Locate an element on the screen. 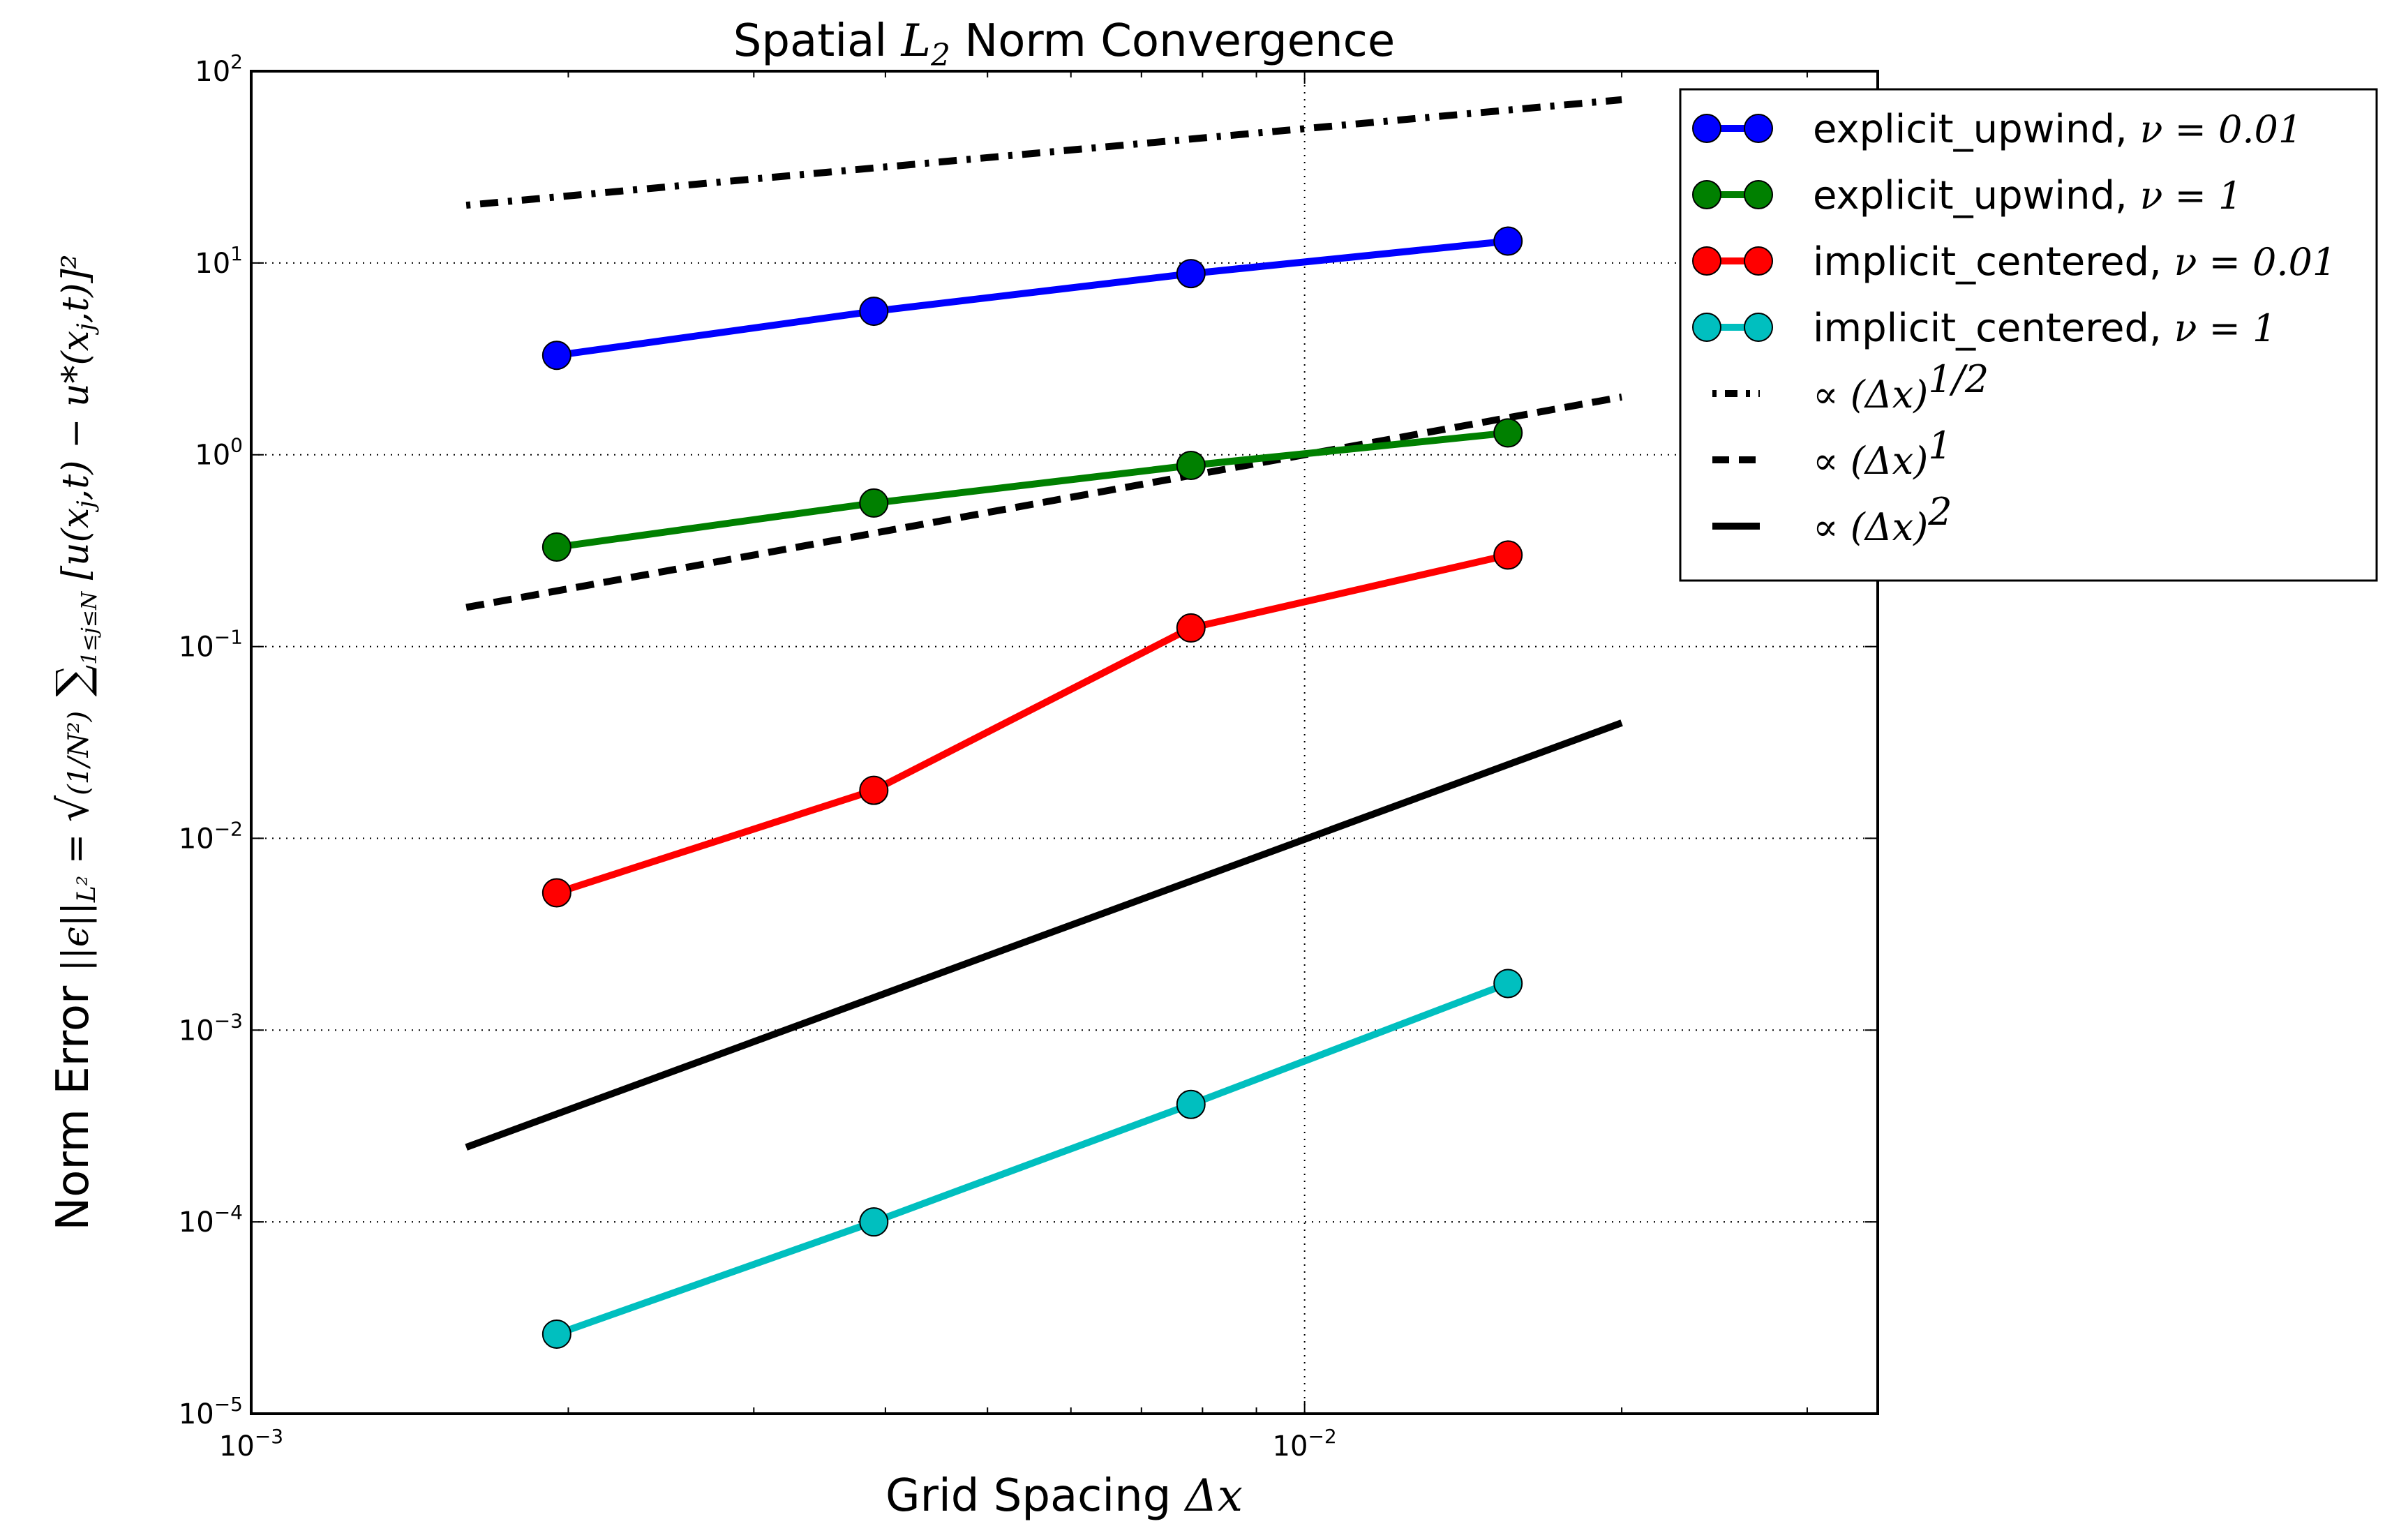 This screenshot has width=2392, height=1540. y-tick-label: 10² is located at coordinates (219, 69).